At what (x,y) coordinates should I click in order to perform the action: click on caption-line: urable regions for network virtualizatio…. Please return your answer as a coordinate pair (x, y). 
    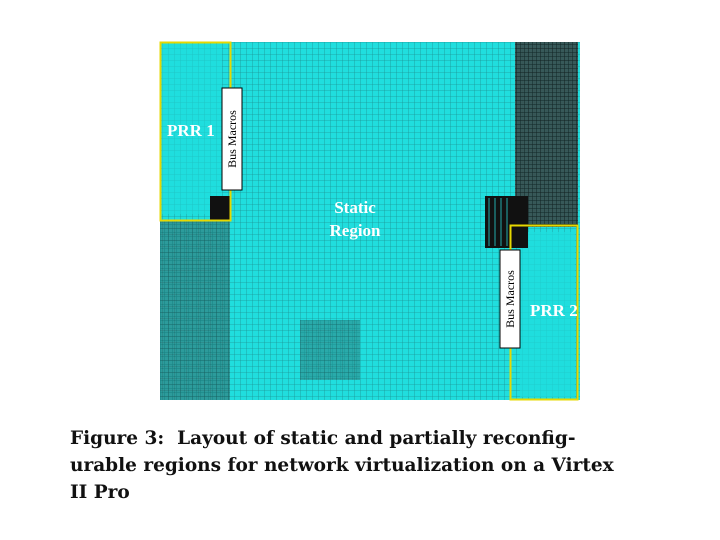
    Looking at the image, I should click on (342, 465).